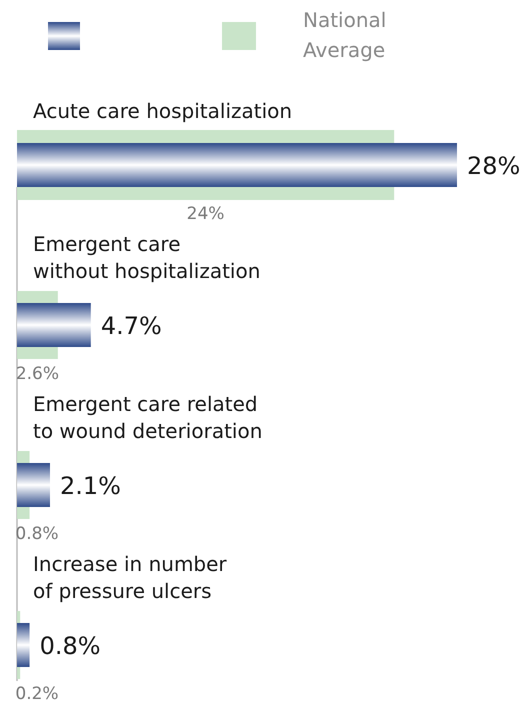  I want to click on data-label: 2.6%, so click(38, 374).